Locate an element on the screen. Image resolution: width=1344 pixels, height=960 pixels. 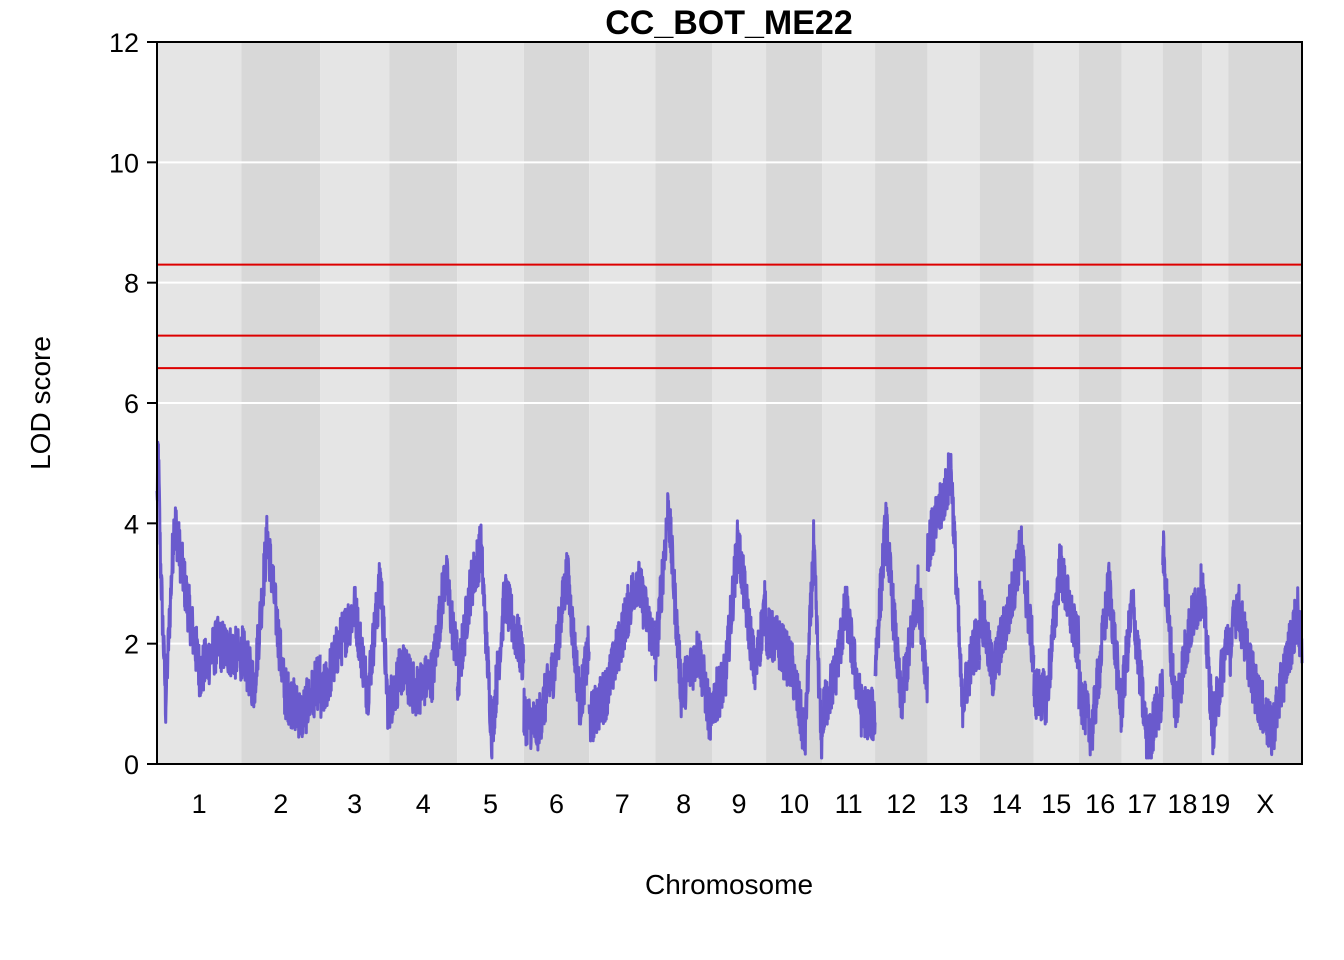
x-tick-label: 10 is located at coordinates (794, 804).